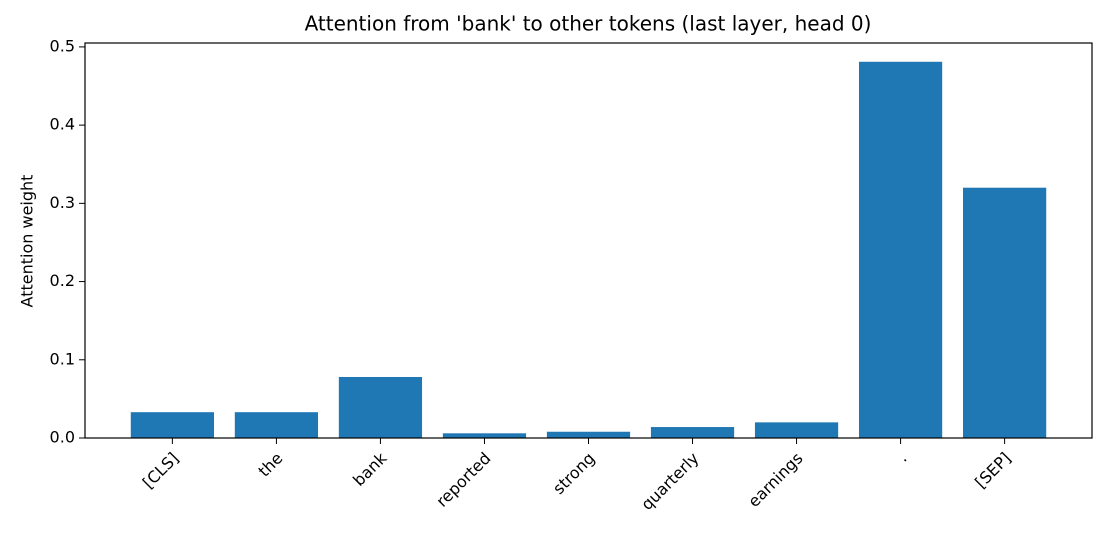 The width and height of the screenshot is (1105, 543). What do you see at coordinates (992, 470) in the screenshot?
I see `x-tick-label: [SEP]` at bounding box center [992, 470].